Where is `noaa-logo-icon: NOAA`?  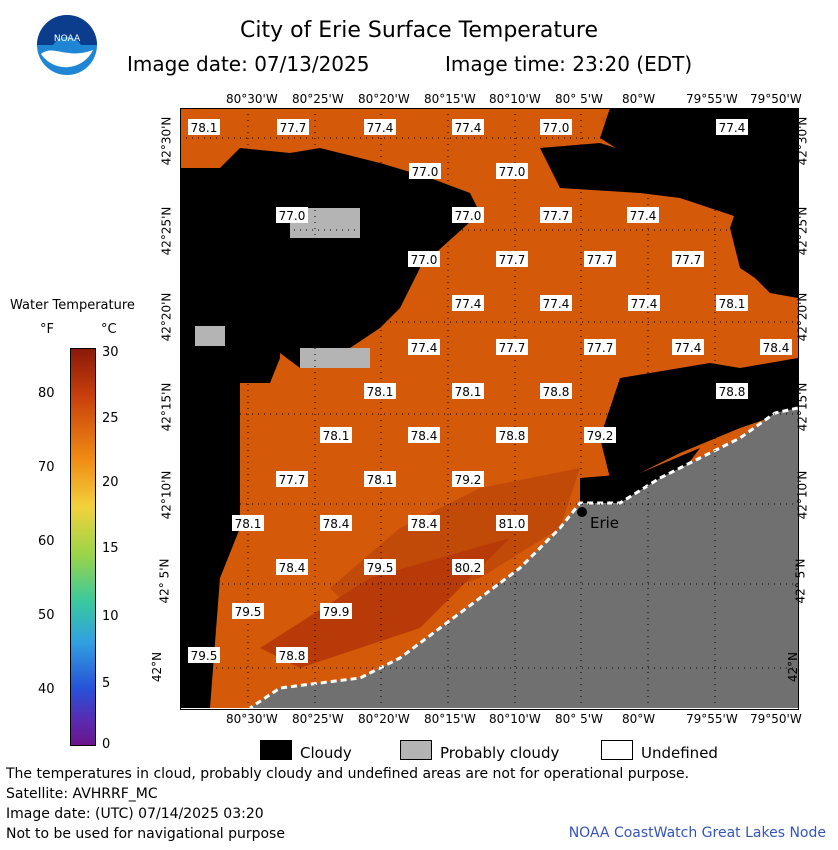 noaa-logo-icon: NOAA is located at coordinates (67, 45).